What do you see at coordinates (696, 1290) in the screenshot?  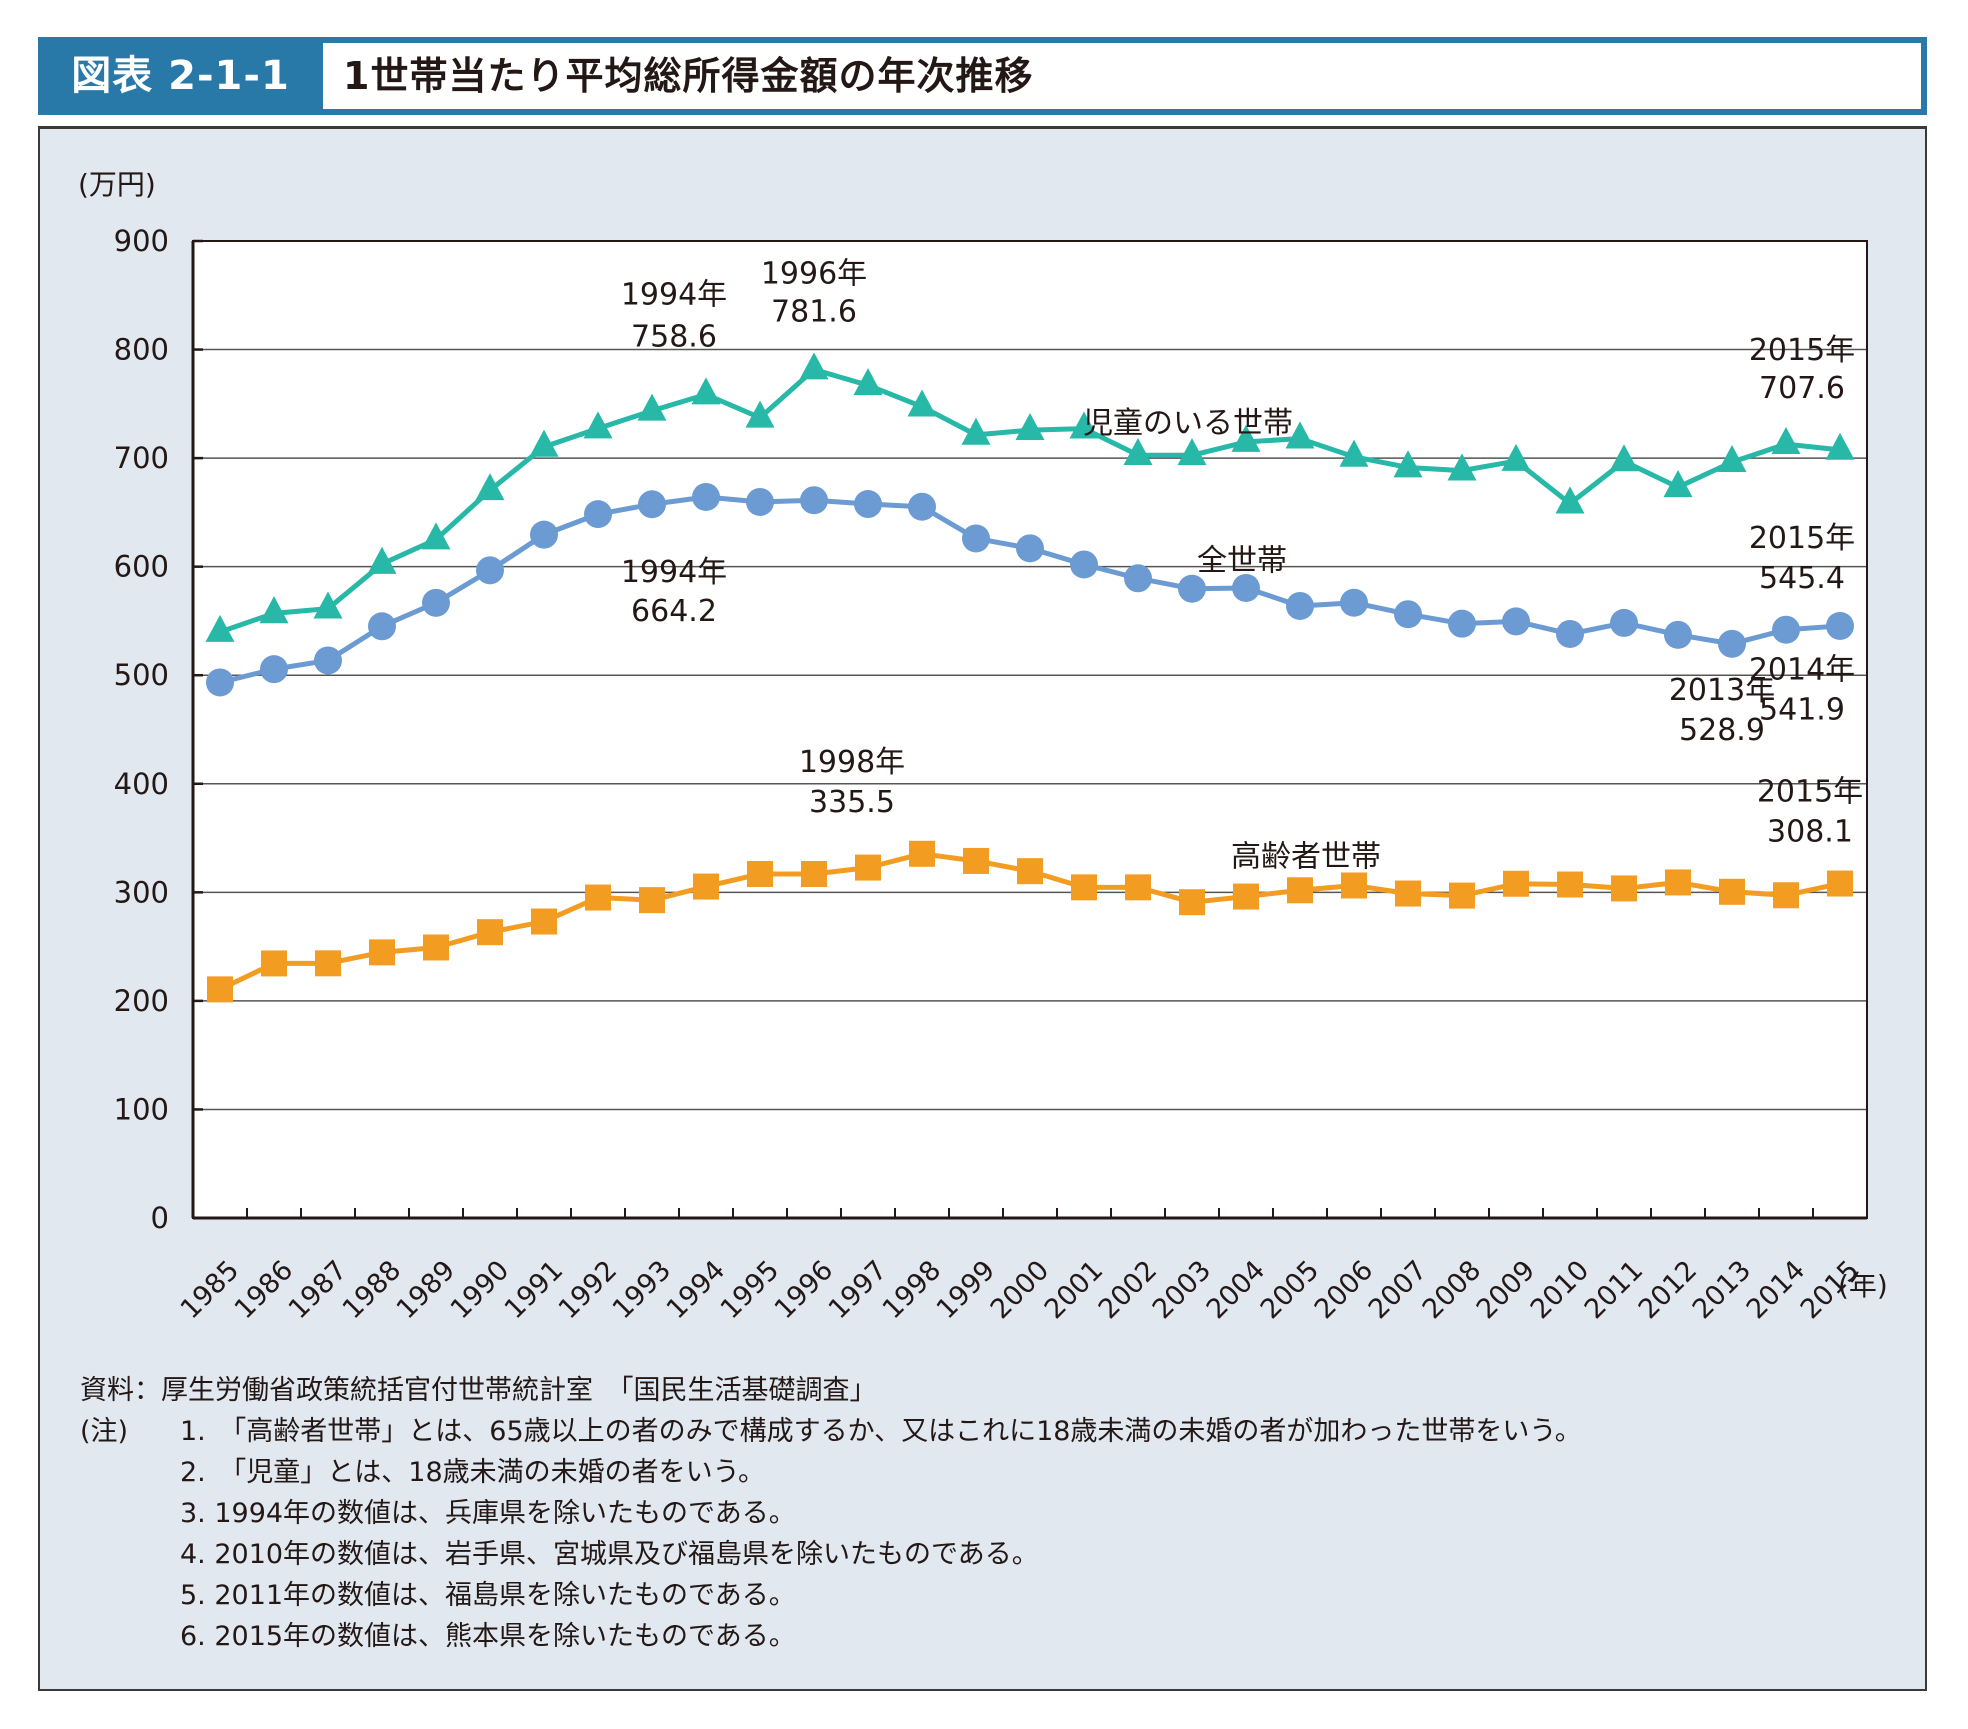 I see `x-tick-label: 1994` at bounding box center [696, 1290].